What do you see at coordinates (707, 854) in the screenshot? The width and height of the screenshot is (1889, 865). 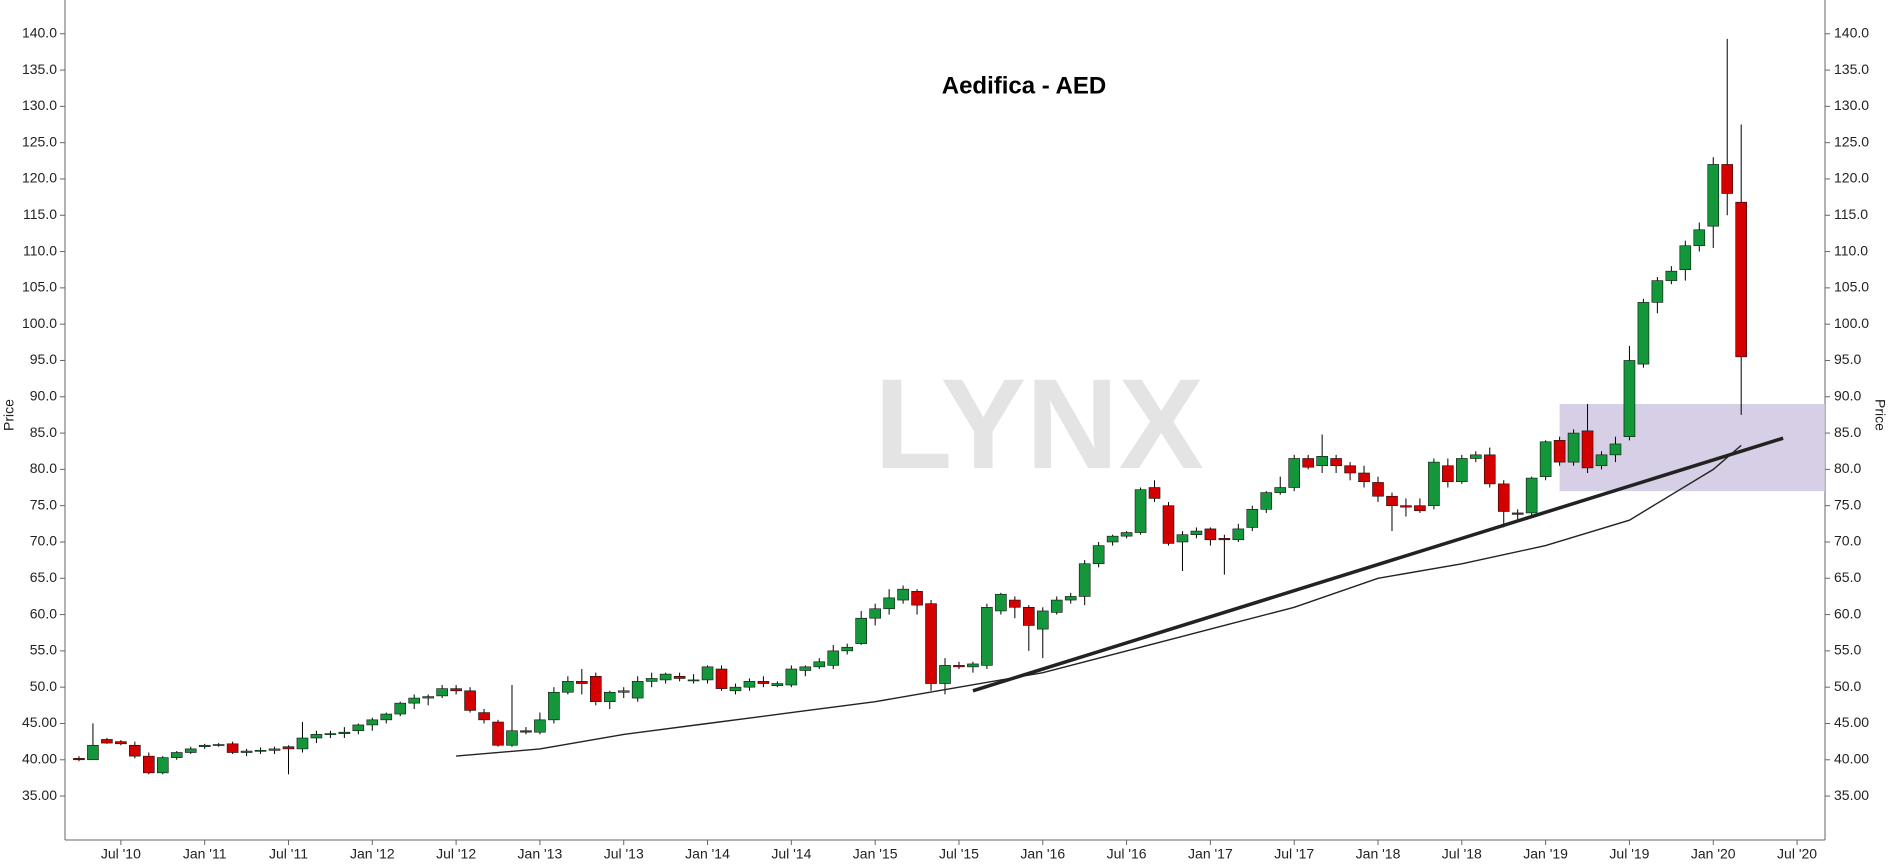 I see `x-tick-label: Jan '14` at bounding box center [707, 854].